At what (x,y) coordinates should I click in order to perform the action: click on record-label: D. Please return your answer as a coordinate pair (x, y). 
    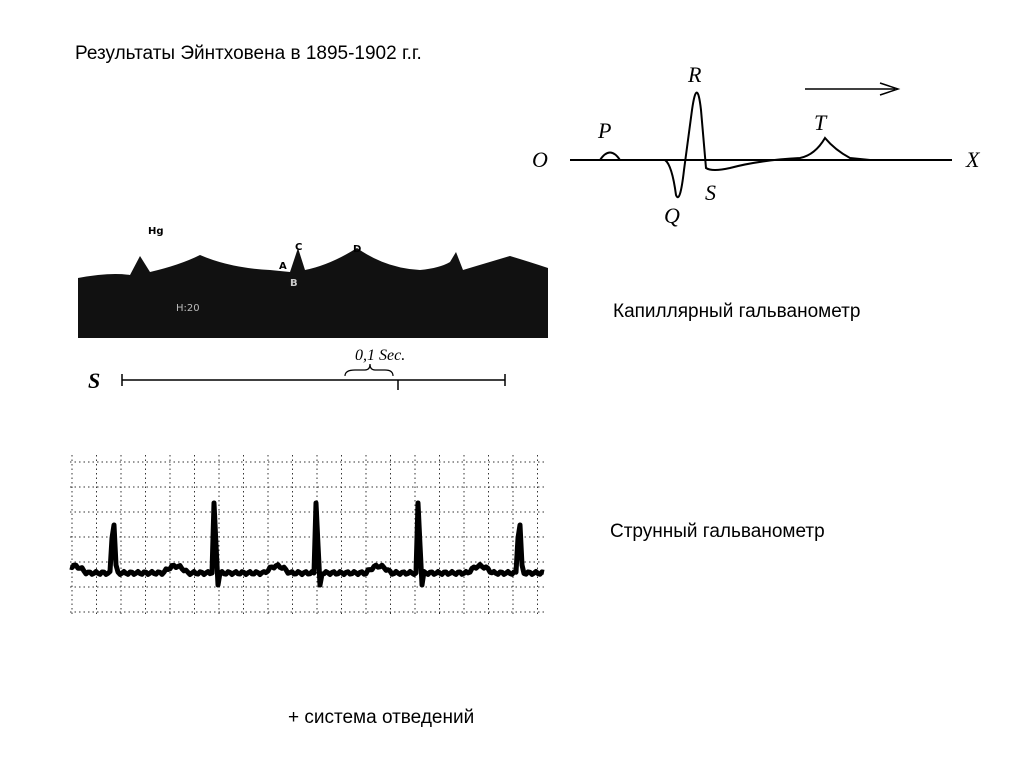
    Looking at the image, I should click on (357, 249).